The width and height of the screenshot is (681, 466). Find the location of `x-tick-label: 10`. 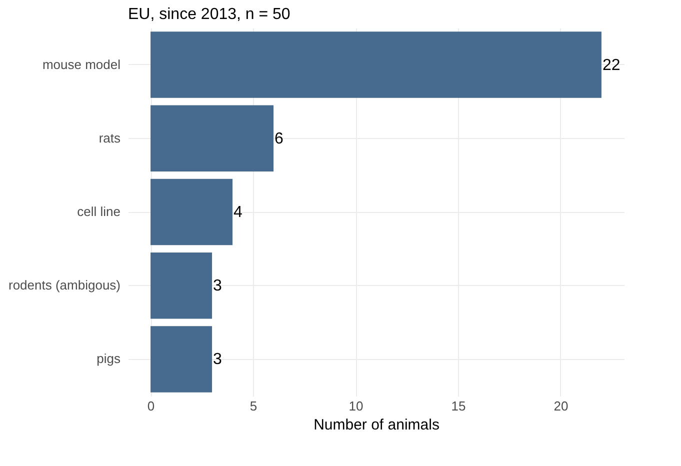

x-tick-label: 10 is located at coordinates (356, 406).